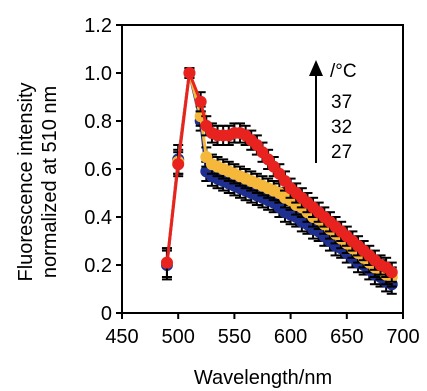 The width and height of the screenshot is (427, 391). I want to click on x-axis: 450 500 550 600 650 700, so click(262, 330).